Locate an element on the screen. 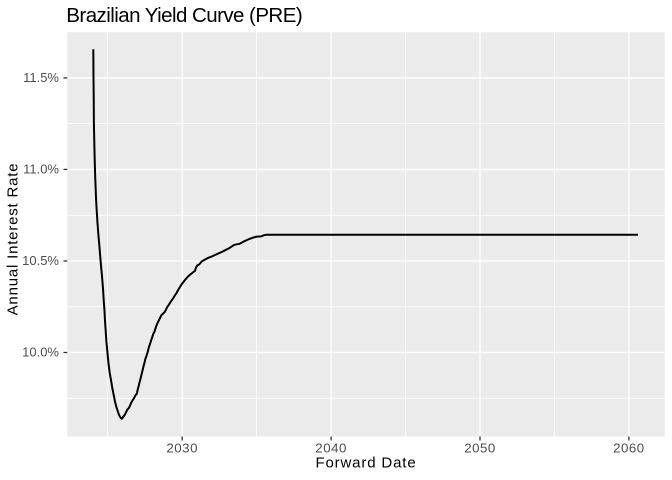 This screenshot has height=480, width=672. svg-text: 11.0% is located at coordinates (41, 169).